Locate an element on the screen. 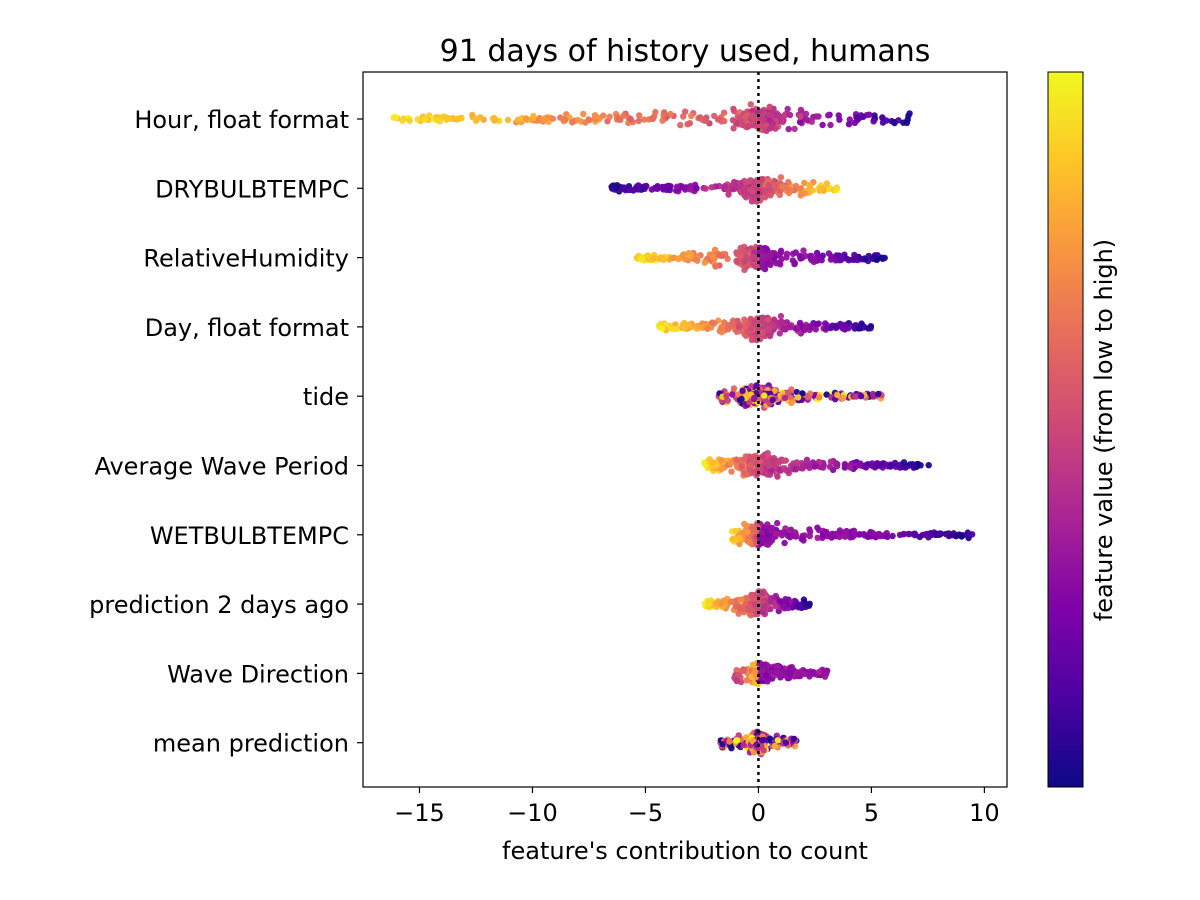 The image size is (1200, 900). x-tick-label: −5 is located at coordinates (645, 813).